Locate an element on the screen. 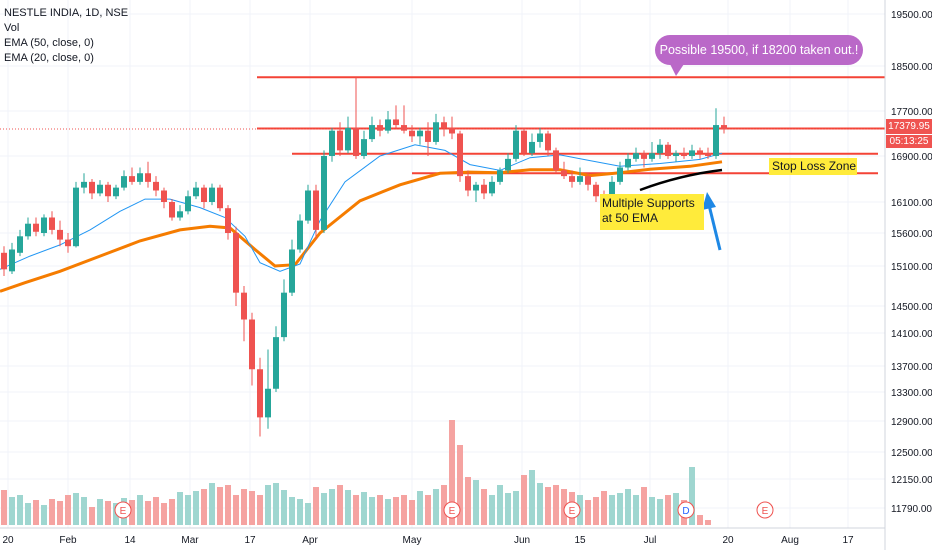  legend-ema50: EMA (50, close, 0) is located at coordinates (49, 43).